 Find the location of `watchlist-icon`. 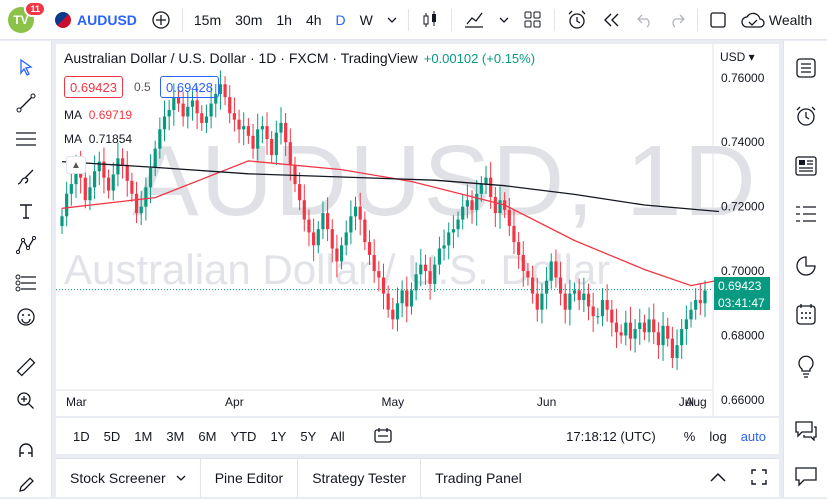

watchlist-icon is located at coordinates (806, 68).